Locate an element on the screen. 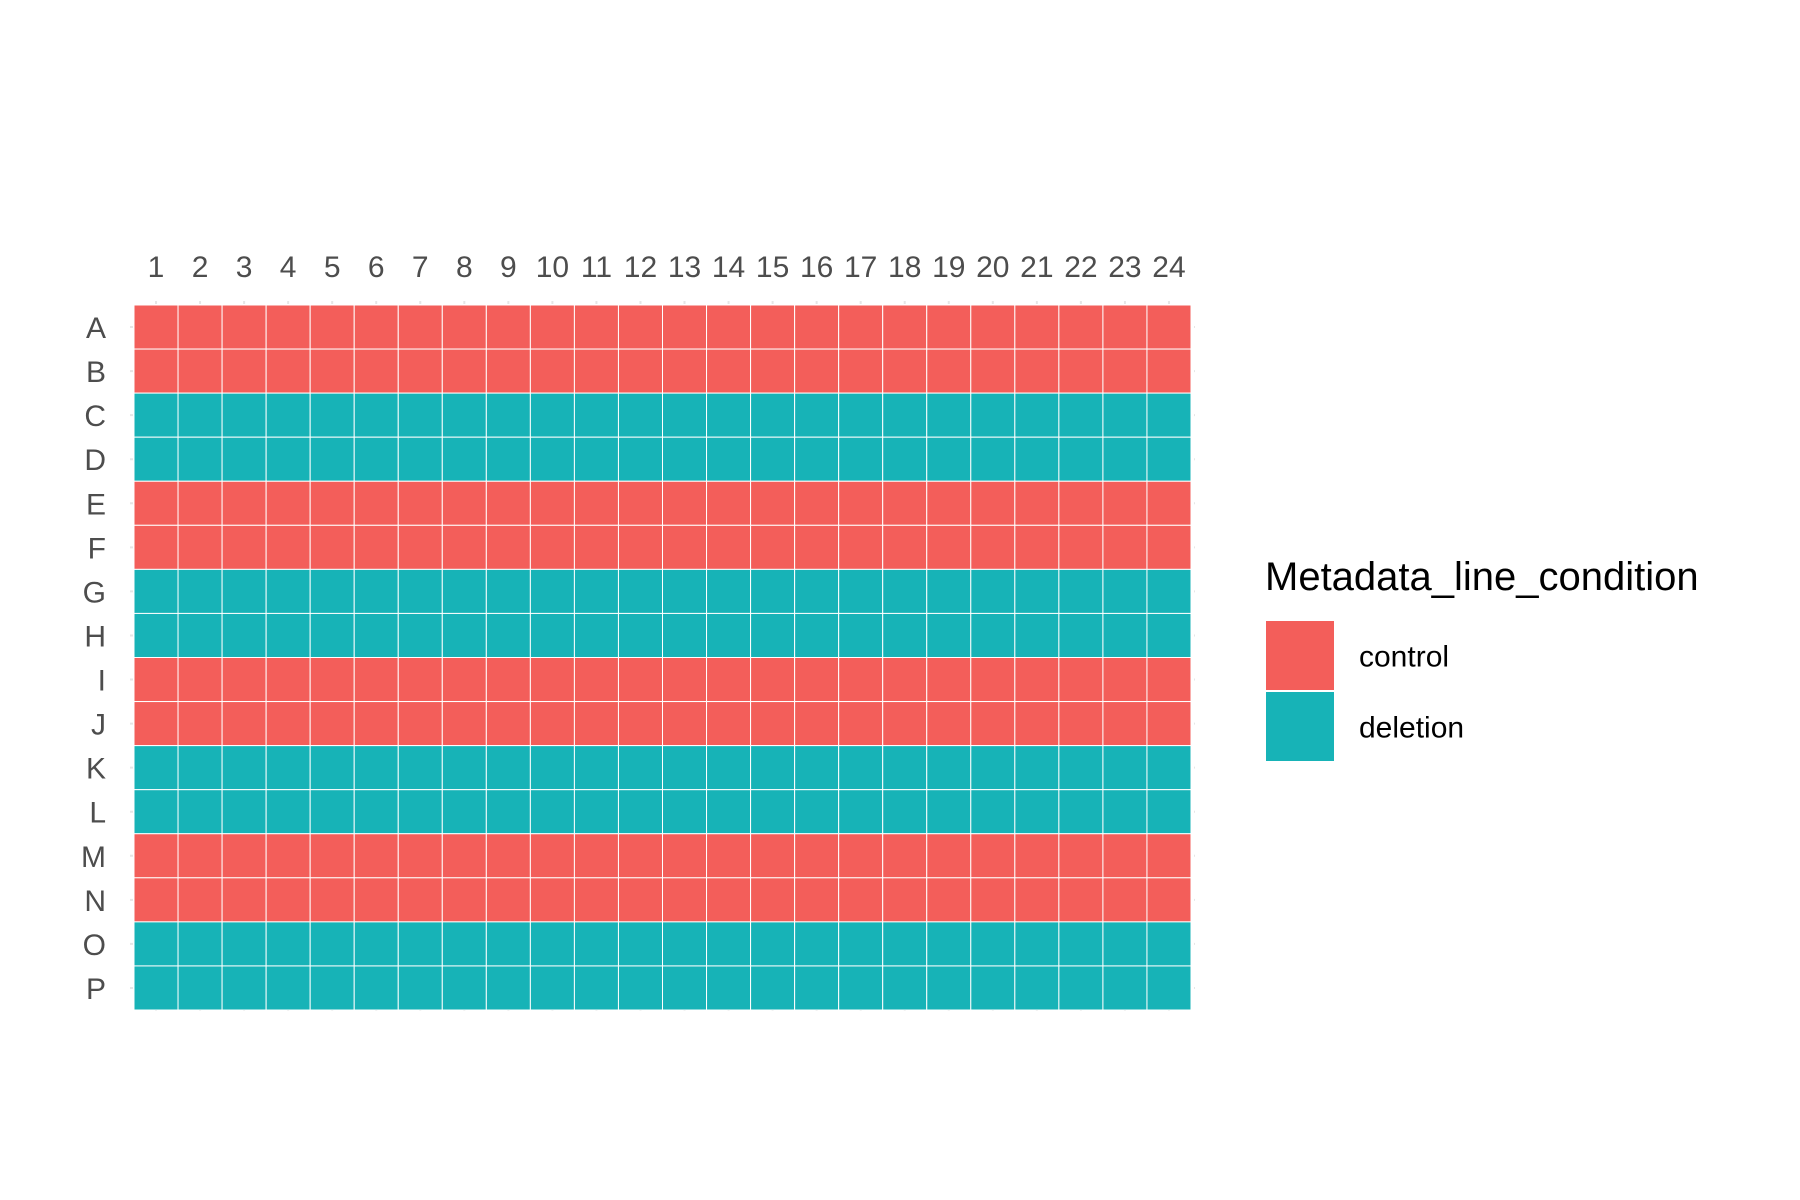  cell-A10 is located at coordinates (552, 327).